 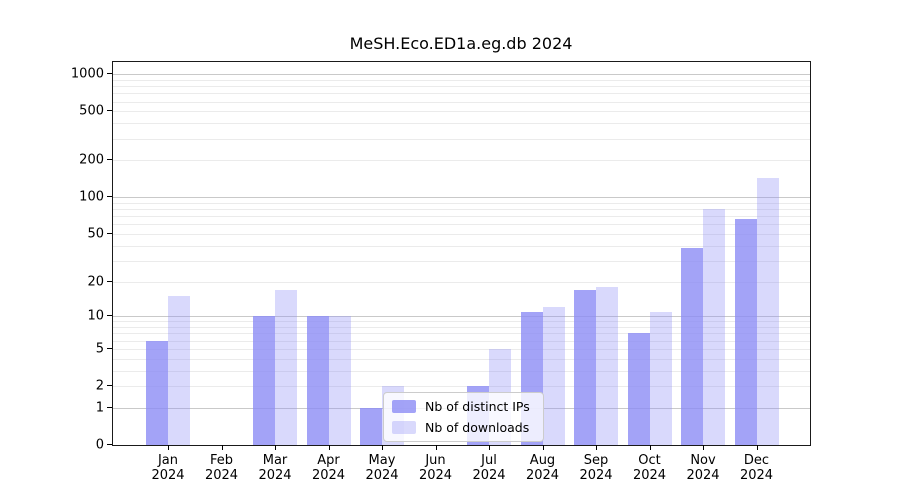 I want to click on bar-downloads-jan, so click(x=179, y=370).